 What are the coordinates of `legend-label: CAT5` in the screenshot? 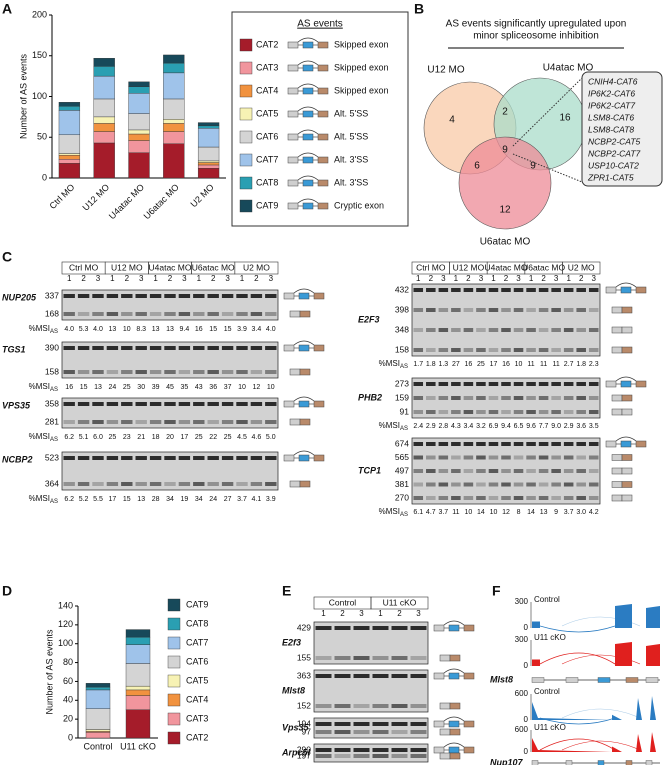 It's located at (267, 113).